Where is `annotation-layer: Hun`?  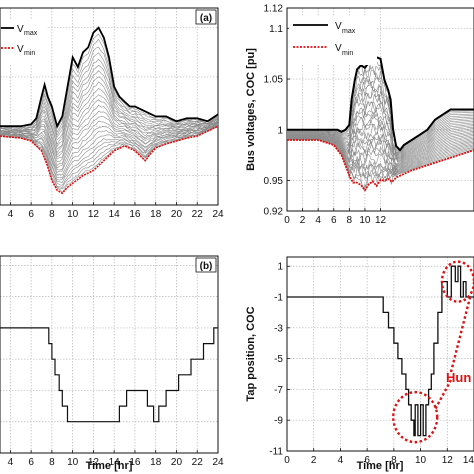
annotation-layer: Hun is located at coordinates (433, 352).